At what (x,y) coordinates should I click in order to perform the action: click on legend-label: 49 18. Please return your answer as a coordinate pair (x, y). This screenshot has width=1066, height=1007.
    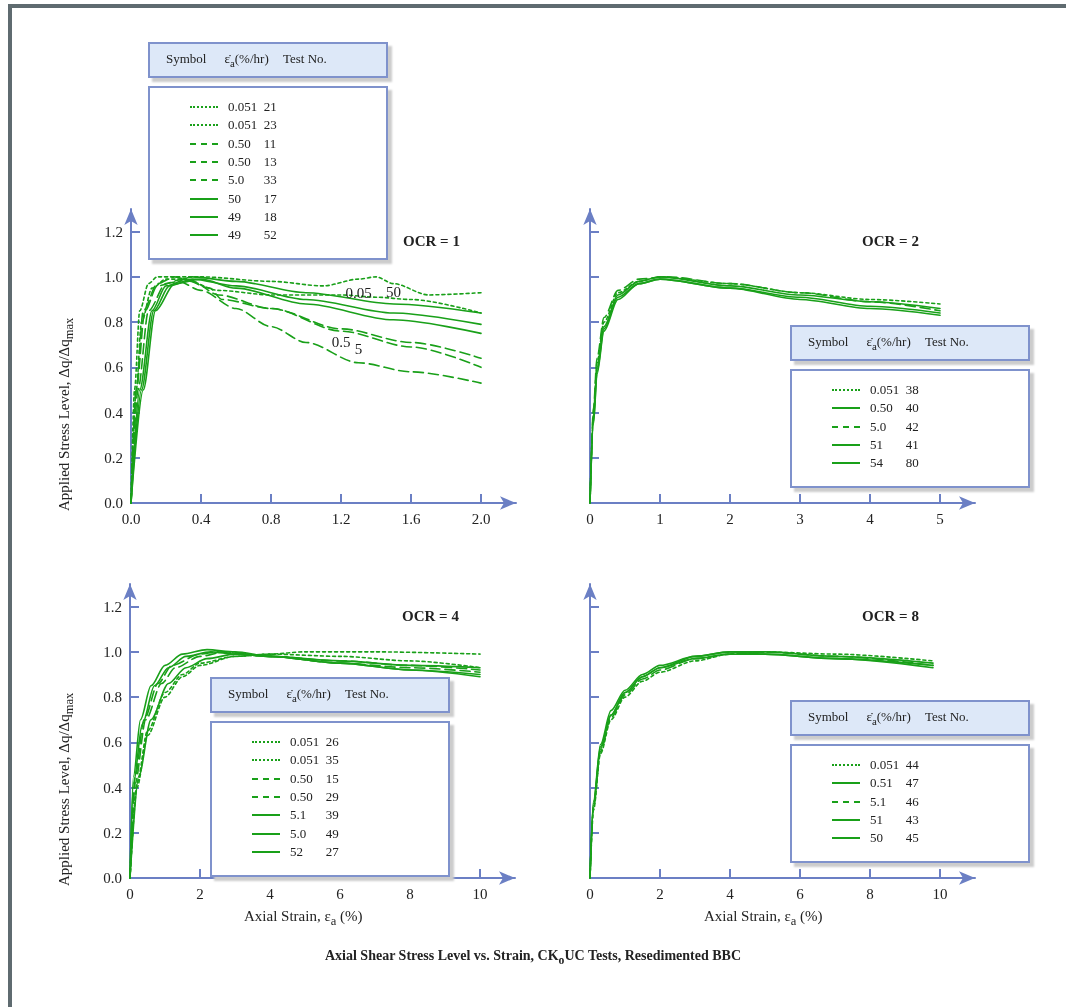
    Looking at the image, I should click on (252, 216).